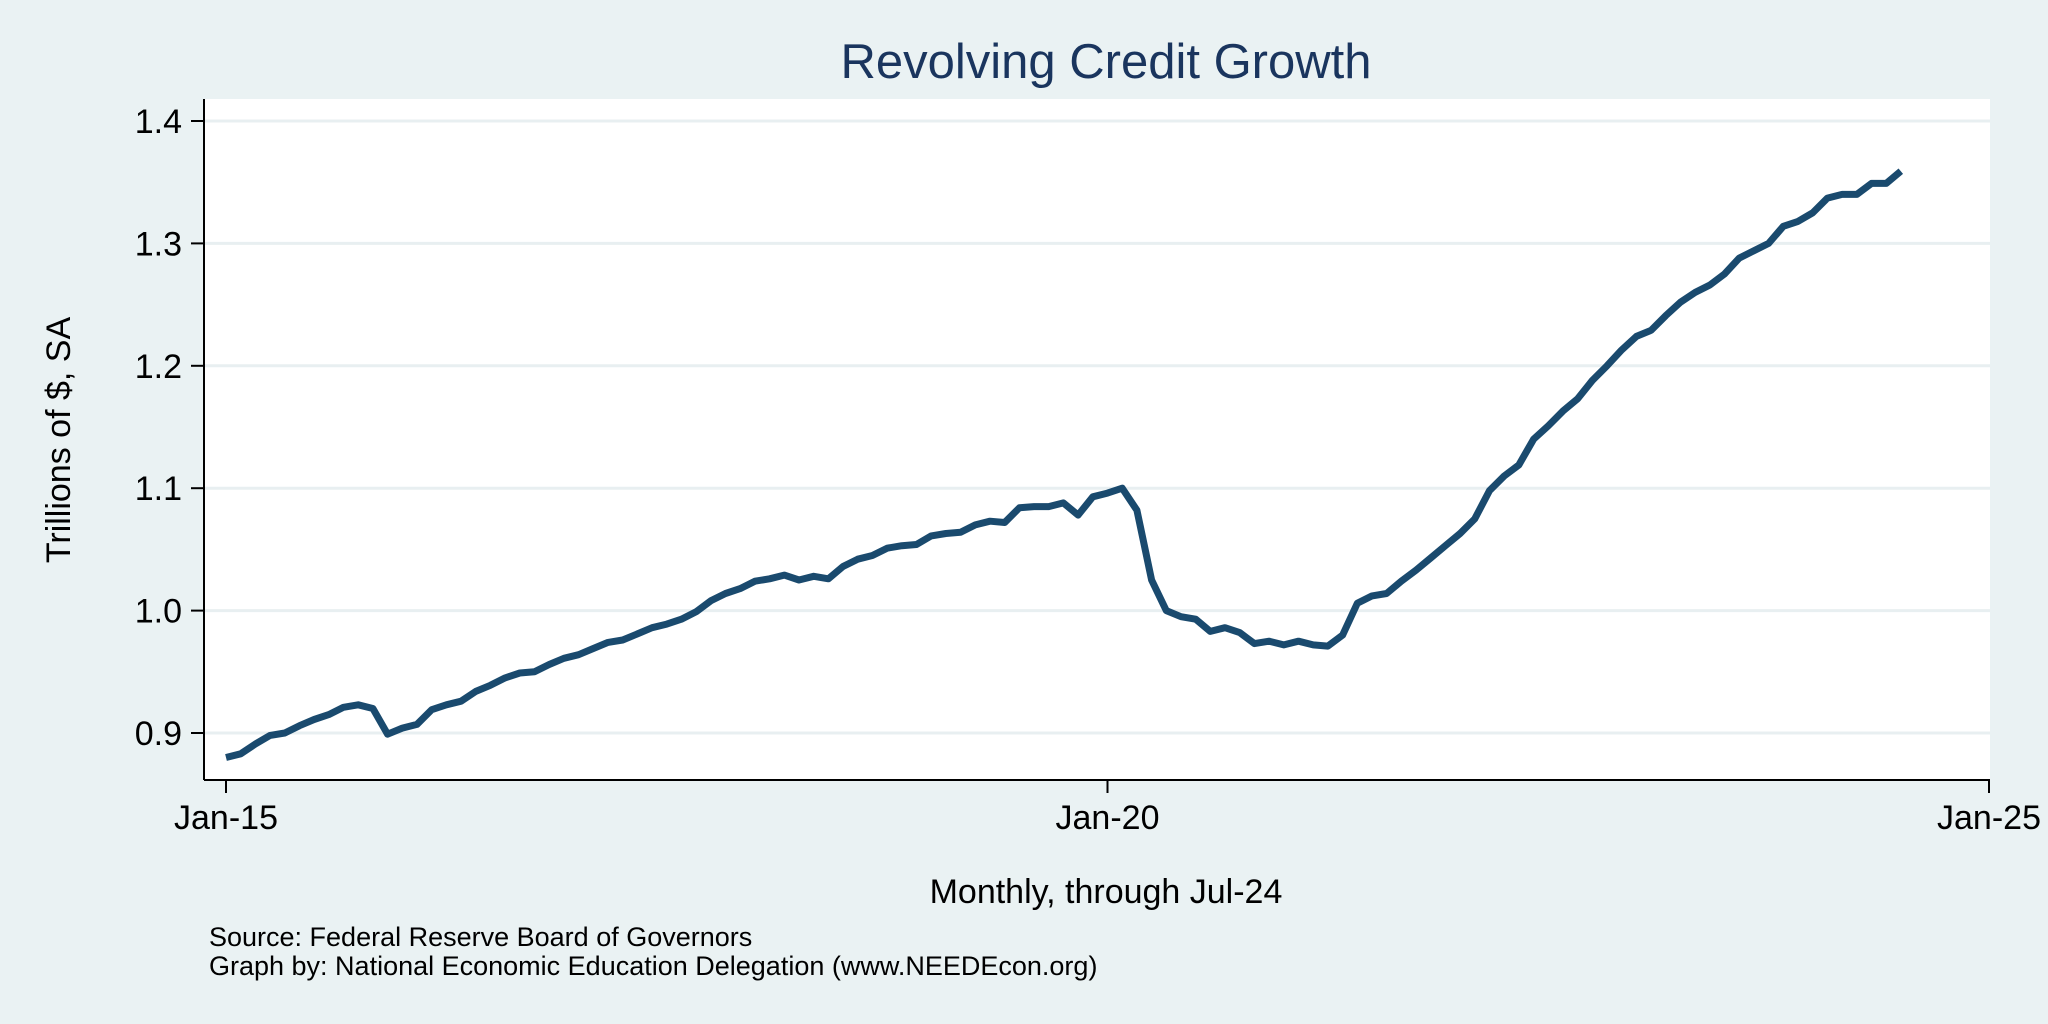 This screenshot has height=1024, width=2048. I want to click on y-tick-label: 1.0, so click(158, 612).